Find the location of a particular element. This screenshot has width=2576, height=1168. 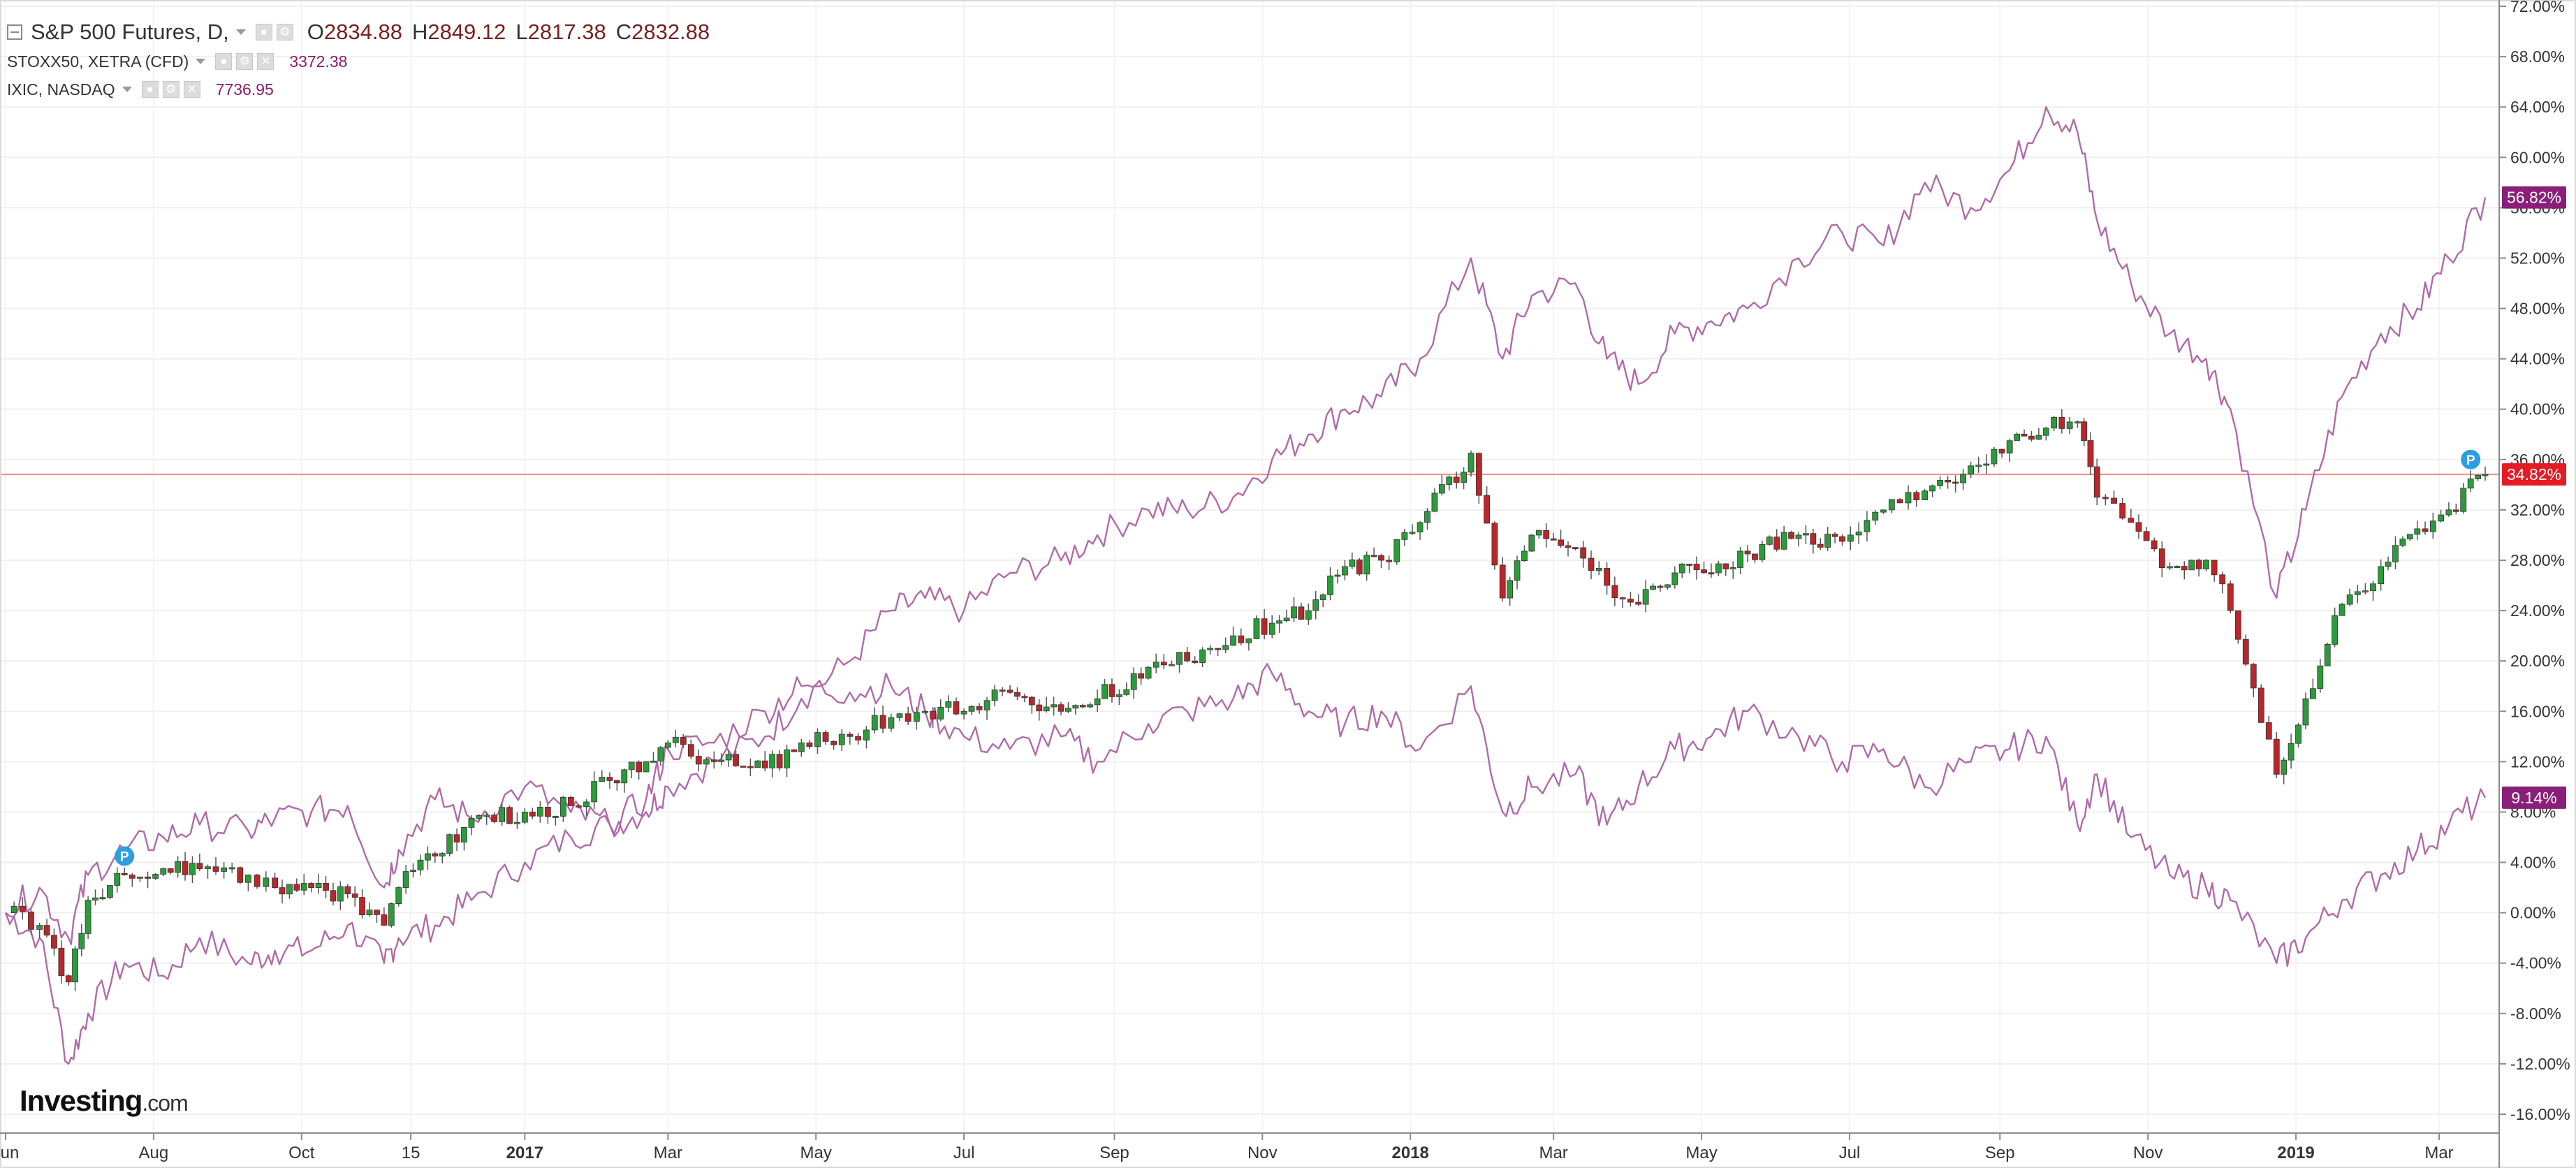

y-tick-label: -16.00% is located at coordinates (2540, 1114).